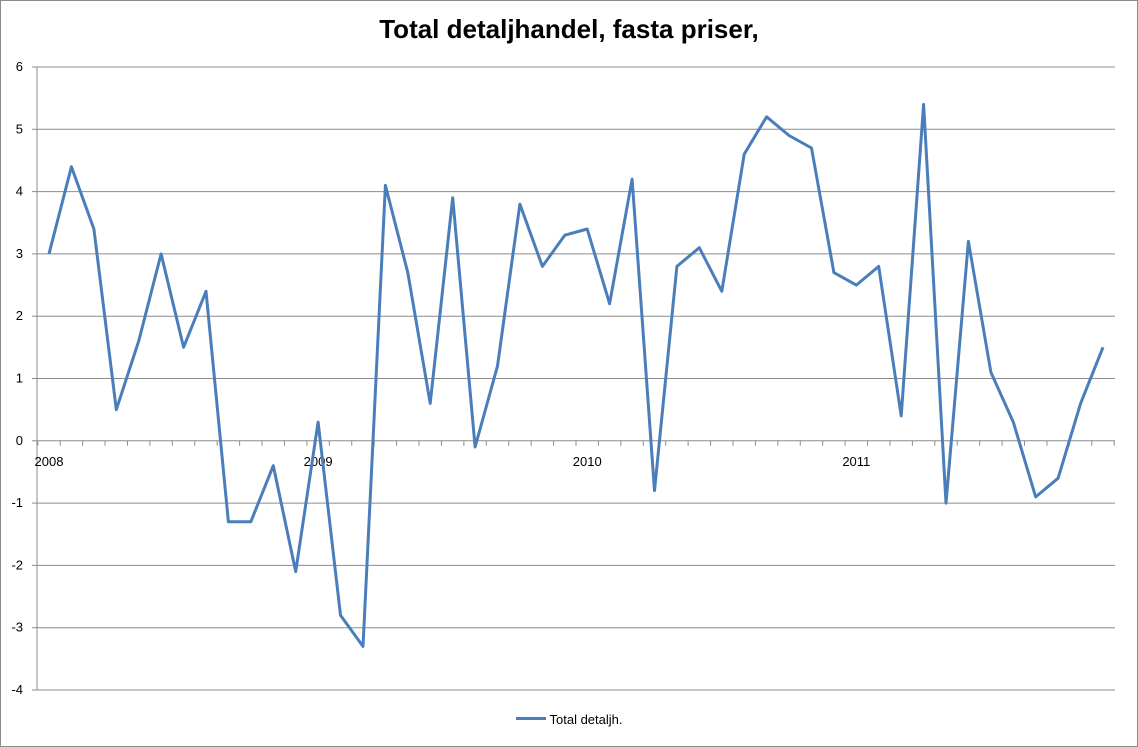  What do you see at coordinates (19, 191) in the screenshot?
I see `y-tick-label: 4` at bounding box center [19, 191].